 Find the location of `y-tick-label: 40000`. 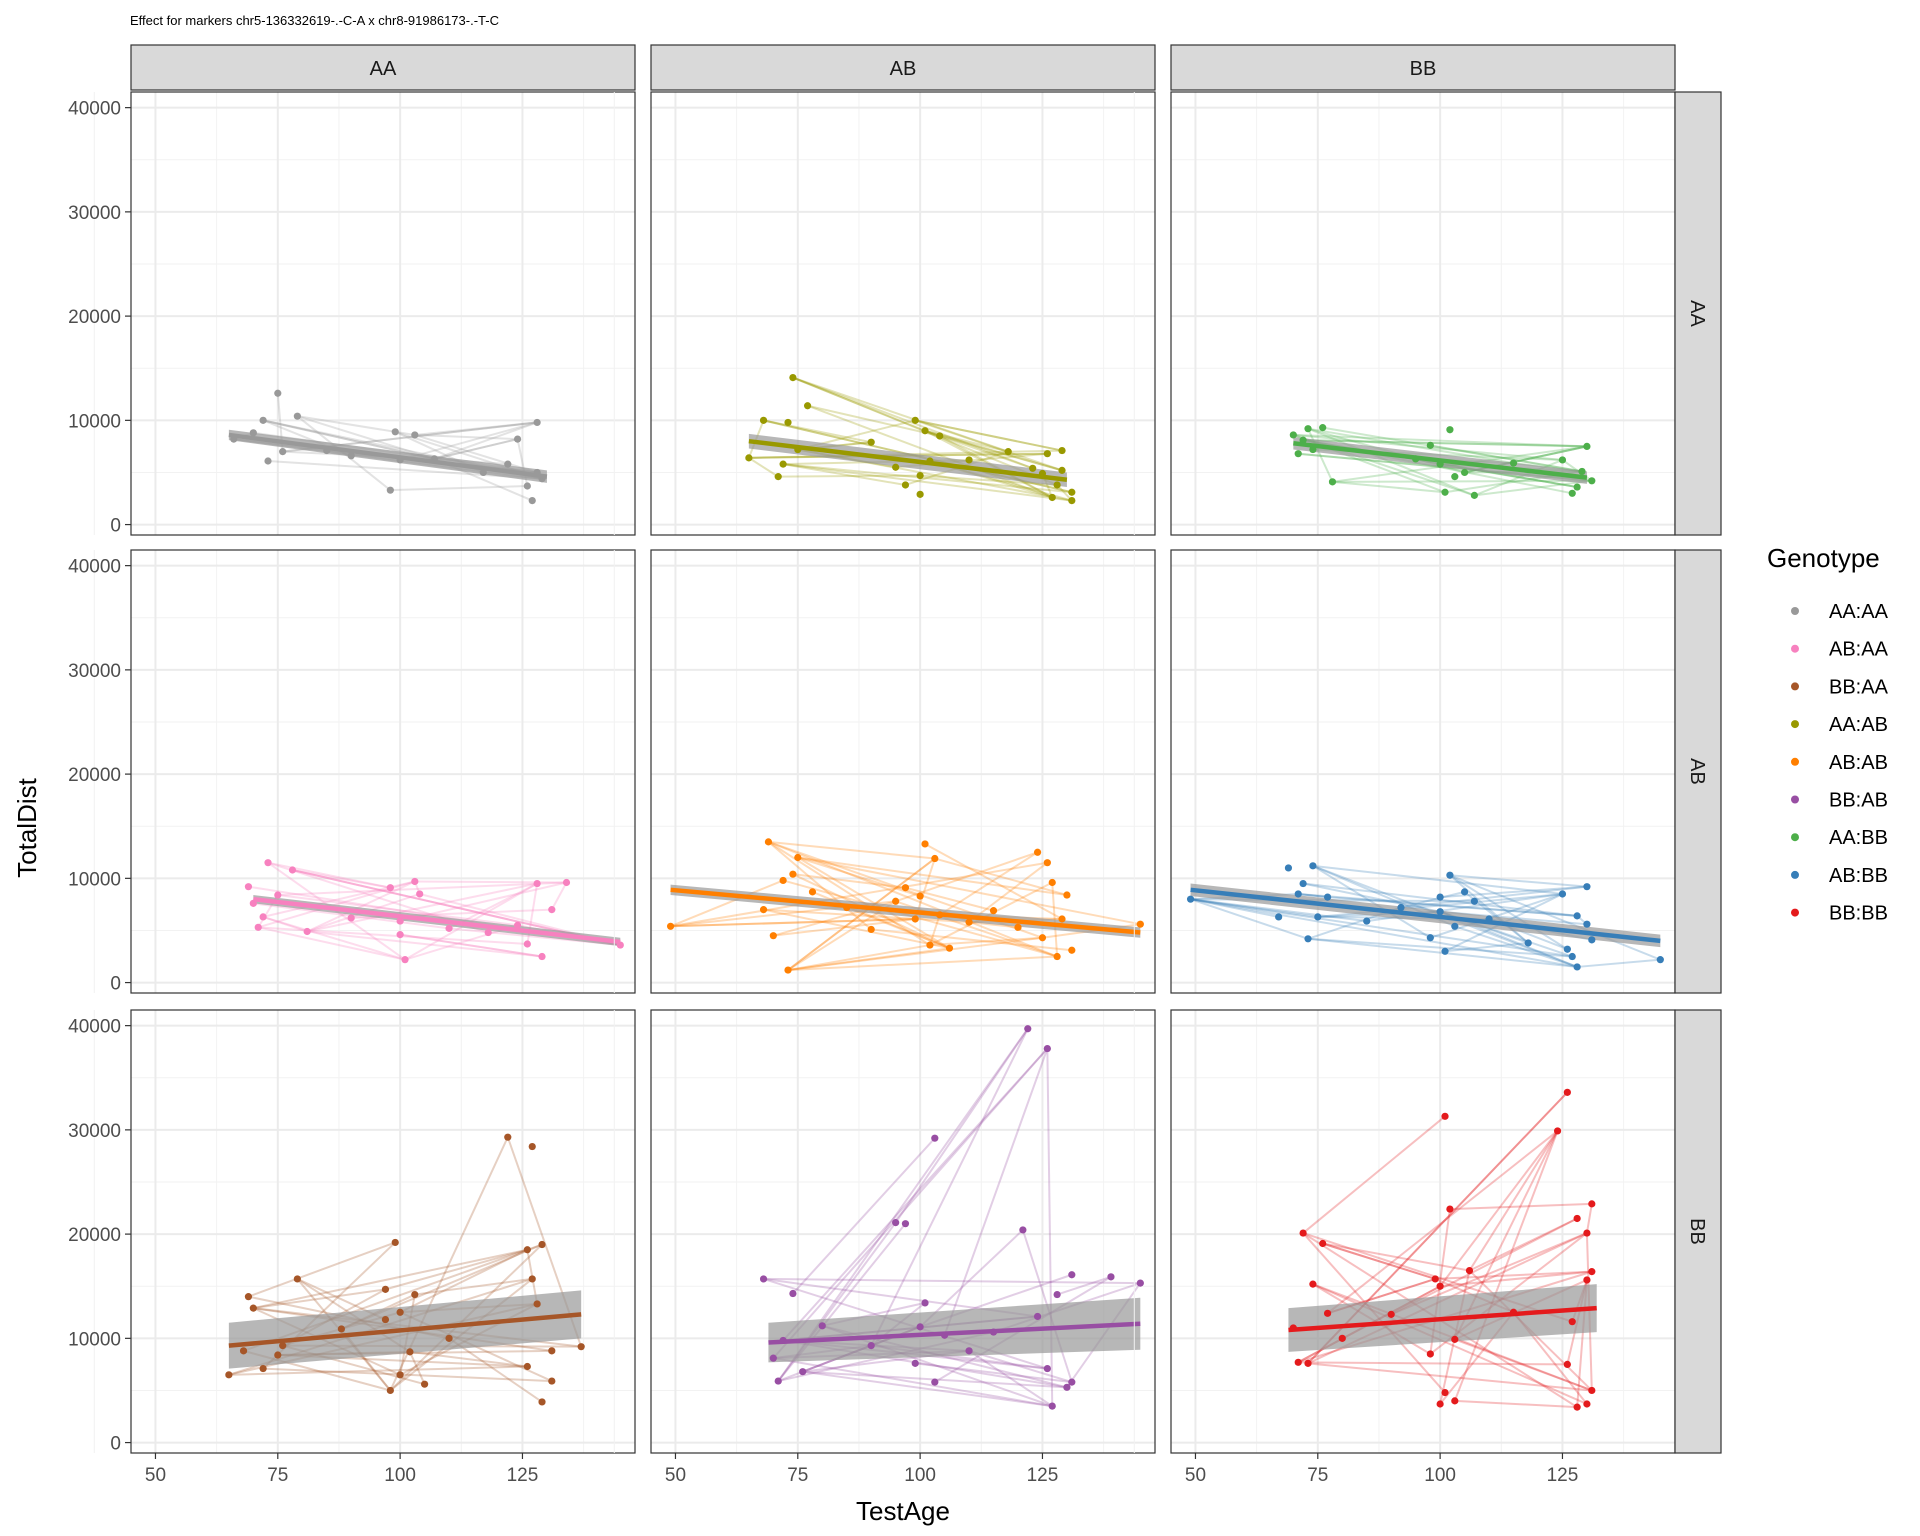

y-tick-label: 40000 is located at coordinates (94, 1027).